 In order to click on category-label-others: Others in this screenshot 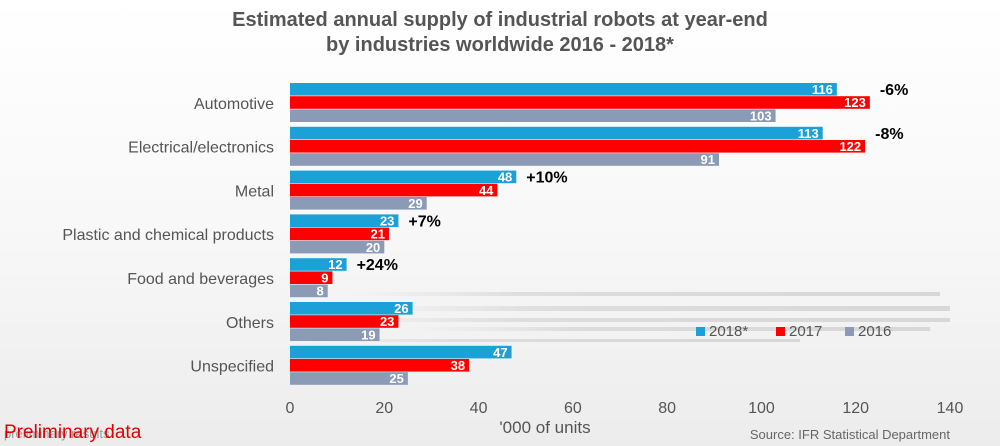, I will do `click(250, 323)`.